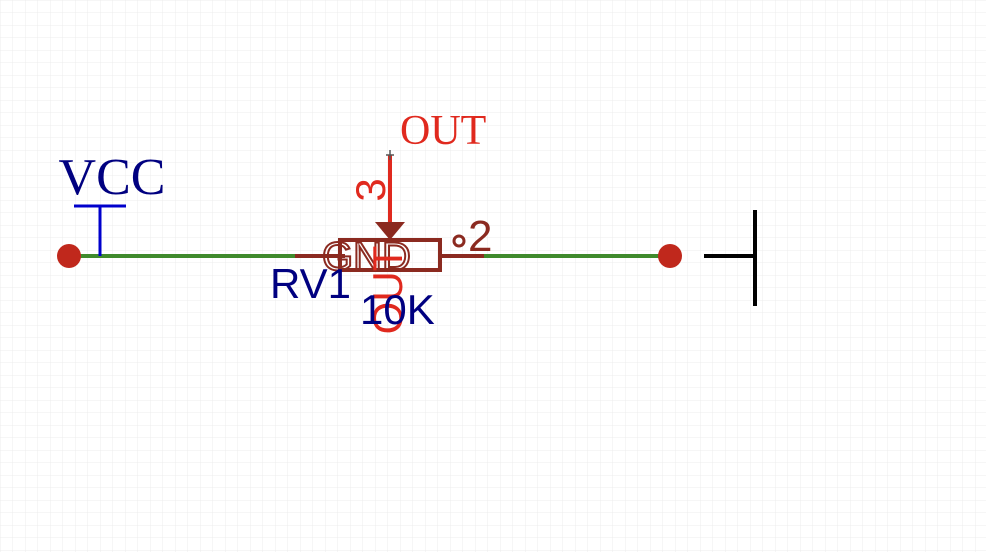 This screenshot has height=552, width=986. Describe the element at coordinates (730, 258) in the screenshot. I see `ground-symbol` at that location.